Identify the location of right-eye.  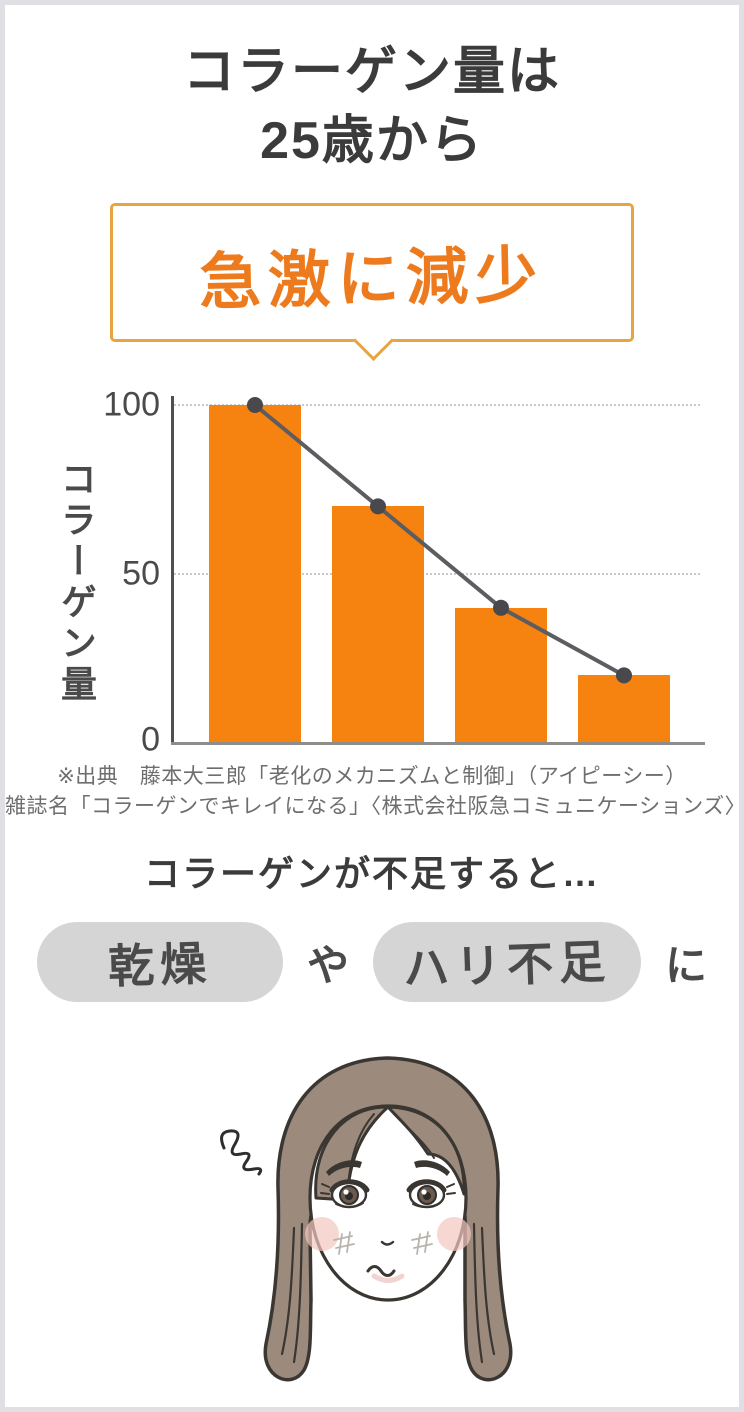
(431, 1194).